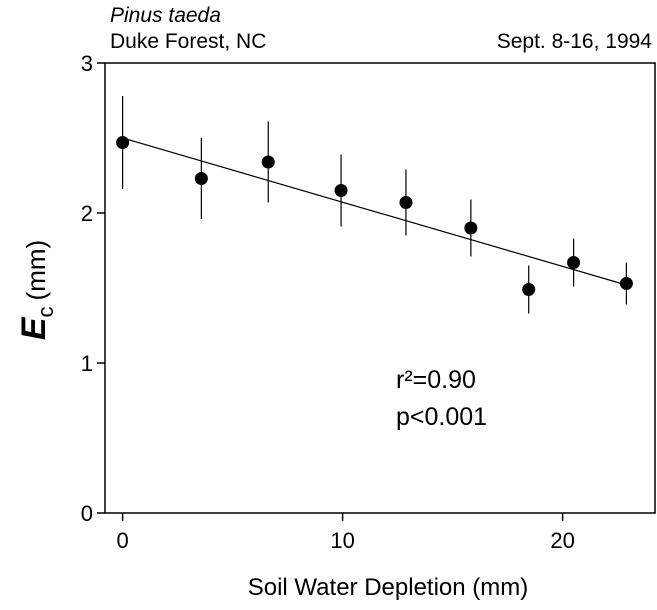 The width and height of the screenshot is (657, 610). Describe the element at coordinates (436, 380) in the screenshot. I see `annotation: r²=0.90` at that location.